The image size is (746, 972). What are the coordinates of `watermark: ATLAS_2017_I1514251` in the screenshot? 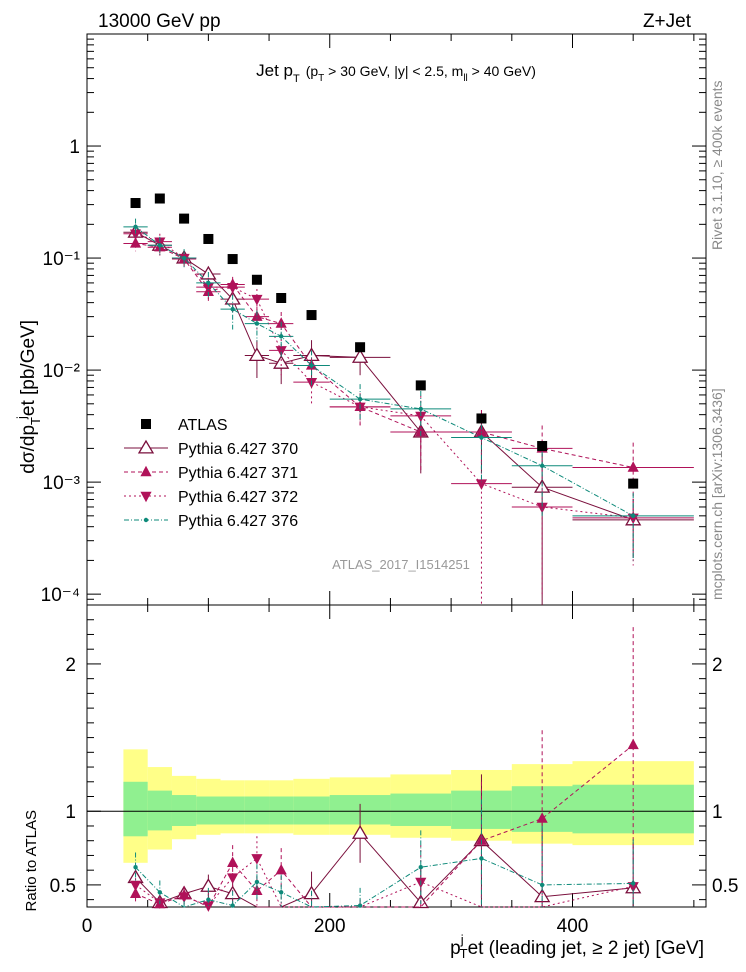 It's located at (401, 564).